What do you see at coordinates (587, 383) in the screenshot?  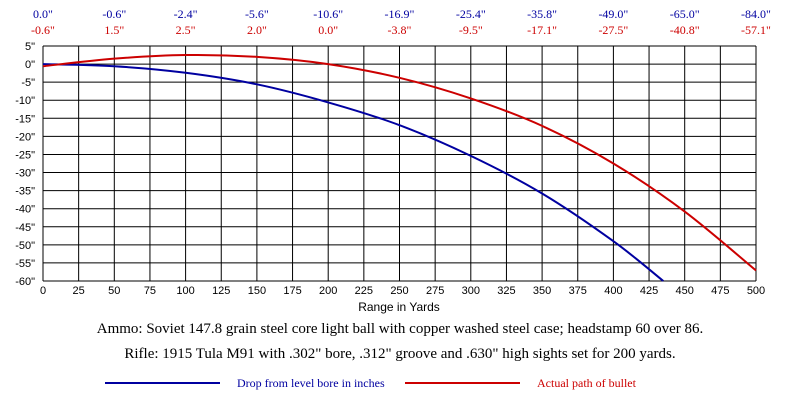 I see `legend-label-path: Actual path of bullet` at bounding box center [587, 383].